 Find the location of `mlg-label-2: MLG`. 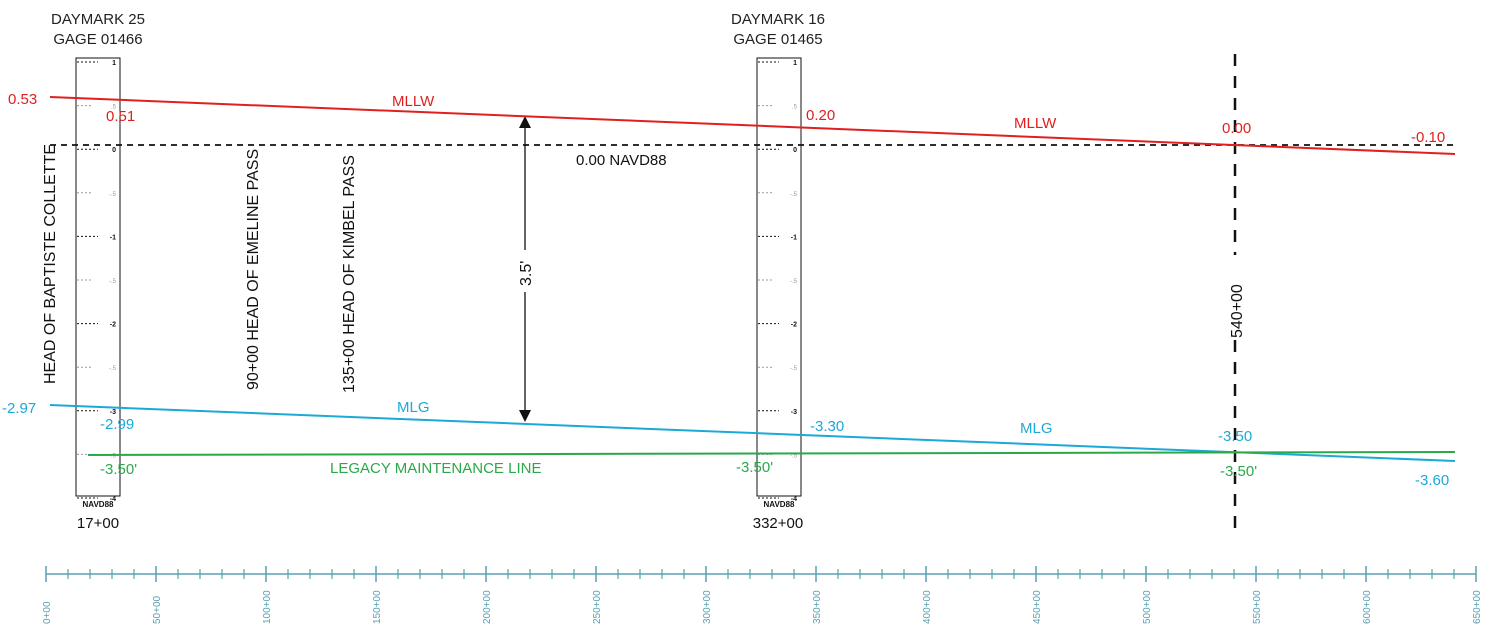

mlg-label-2: MLG is located at coordinates (1036, 428).